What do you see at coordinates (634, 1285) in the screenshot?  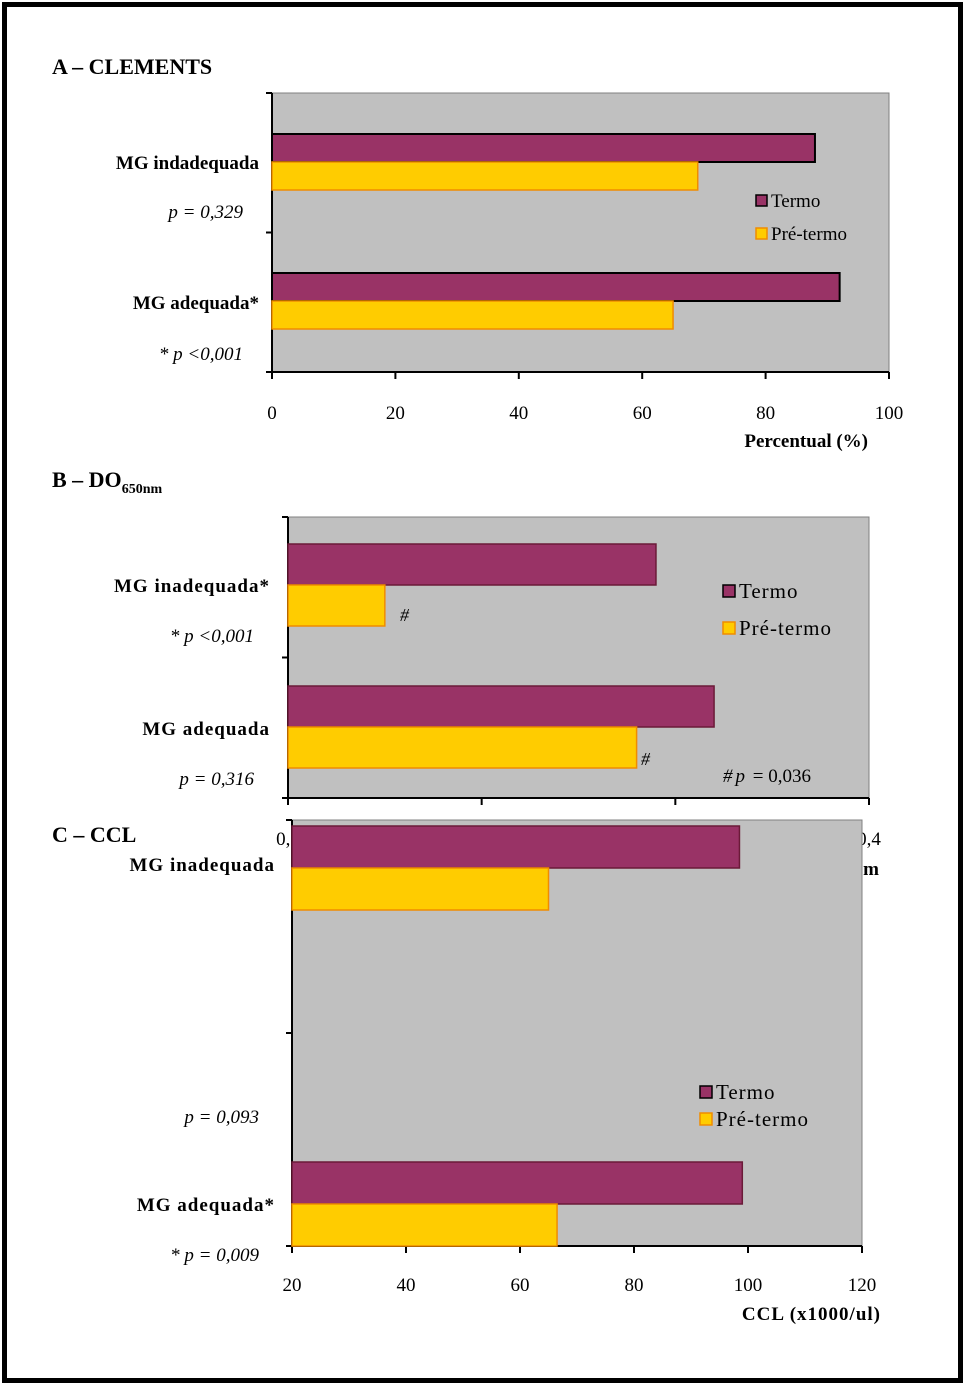 I see `x-tick-label-2-3: 80` at bounding box center [634, 1285].